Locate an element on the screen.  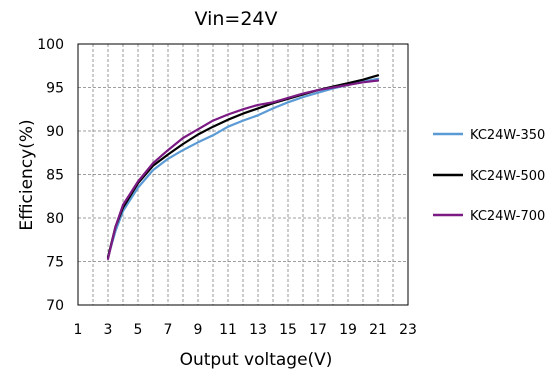
legend-label: KC24W-350 is located at coordinates (507, 135).